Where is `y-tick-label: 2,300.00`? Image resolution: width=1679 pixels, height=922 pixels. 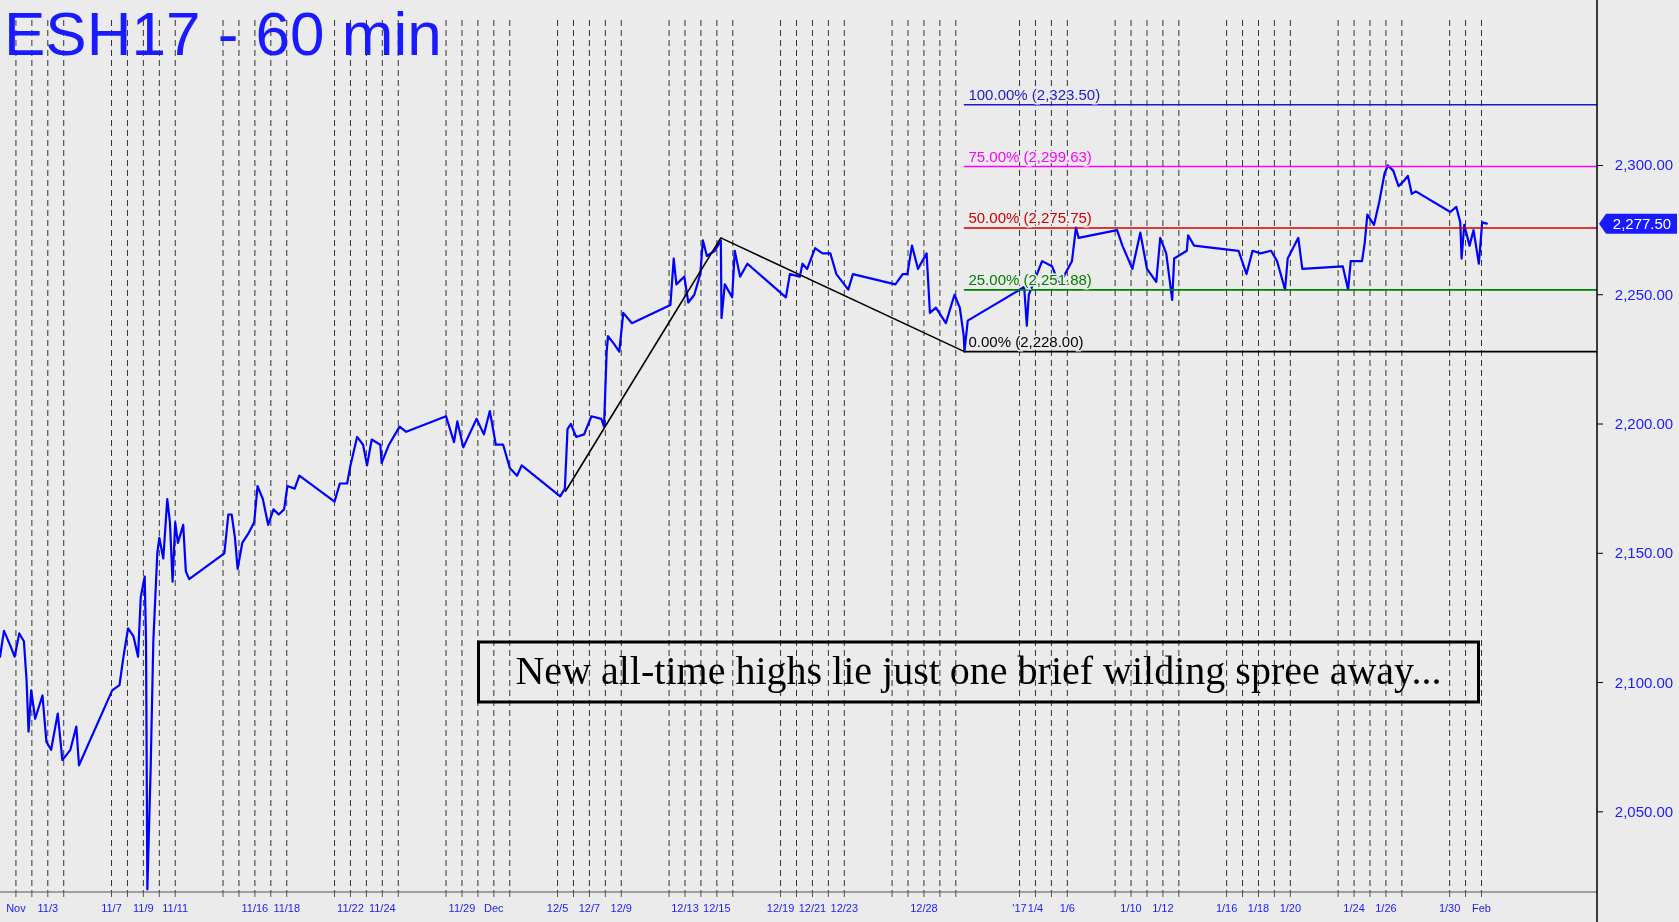
y-tick-label: 2,300.00 is located at coordinates (1644, 165).